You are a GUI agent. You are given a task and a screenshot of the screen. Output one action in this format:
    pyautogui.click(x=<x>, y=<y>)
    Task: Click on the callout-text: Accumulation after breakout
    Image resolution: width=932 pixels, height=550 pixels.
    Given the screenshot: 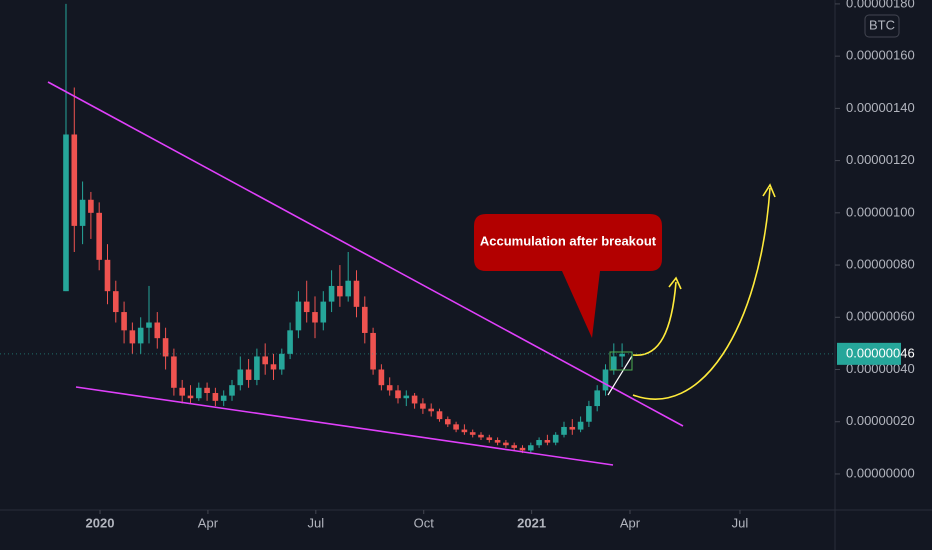 What is the action you would take?
    pyautogui.click(x=568, y=240)
    